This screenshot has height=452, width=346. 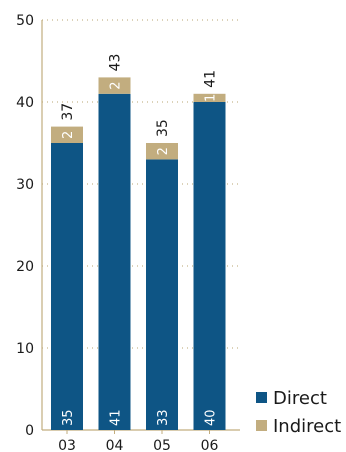 What do you see at coordinates (25, 21) in the screenshot?
I see `y-tick-label: 50` at bounding box center [25, 21].